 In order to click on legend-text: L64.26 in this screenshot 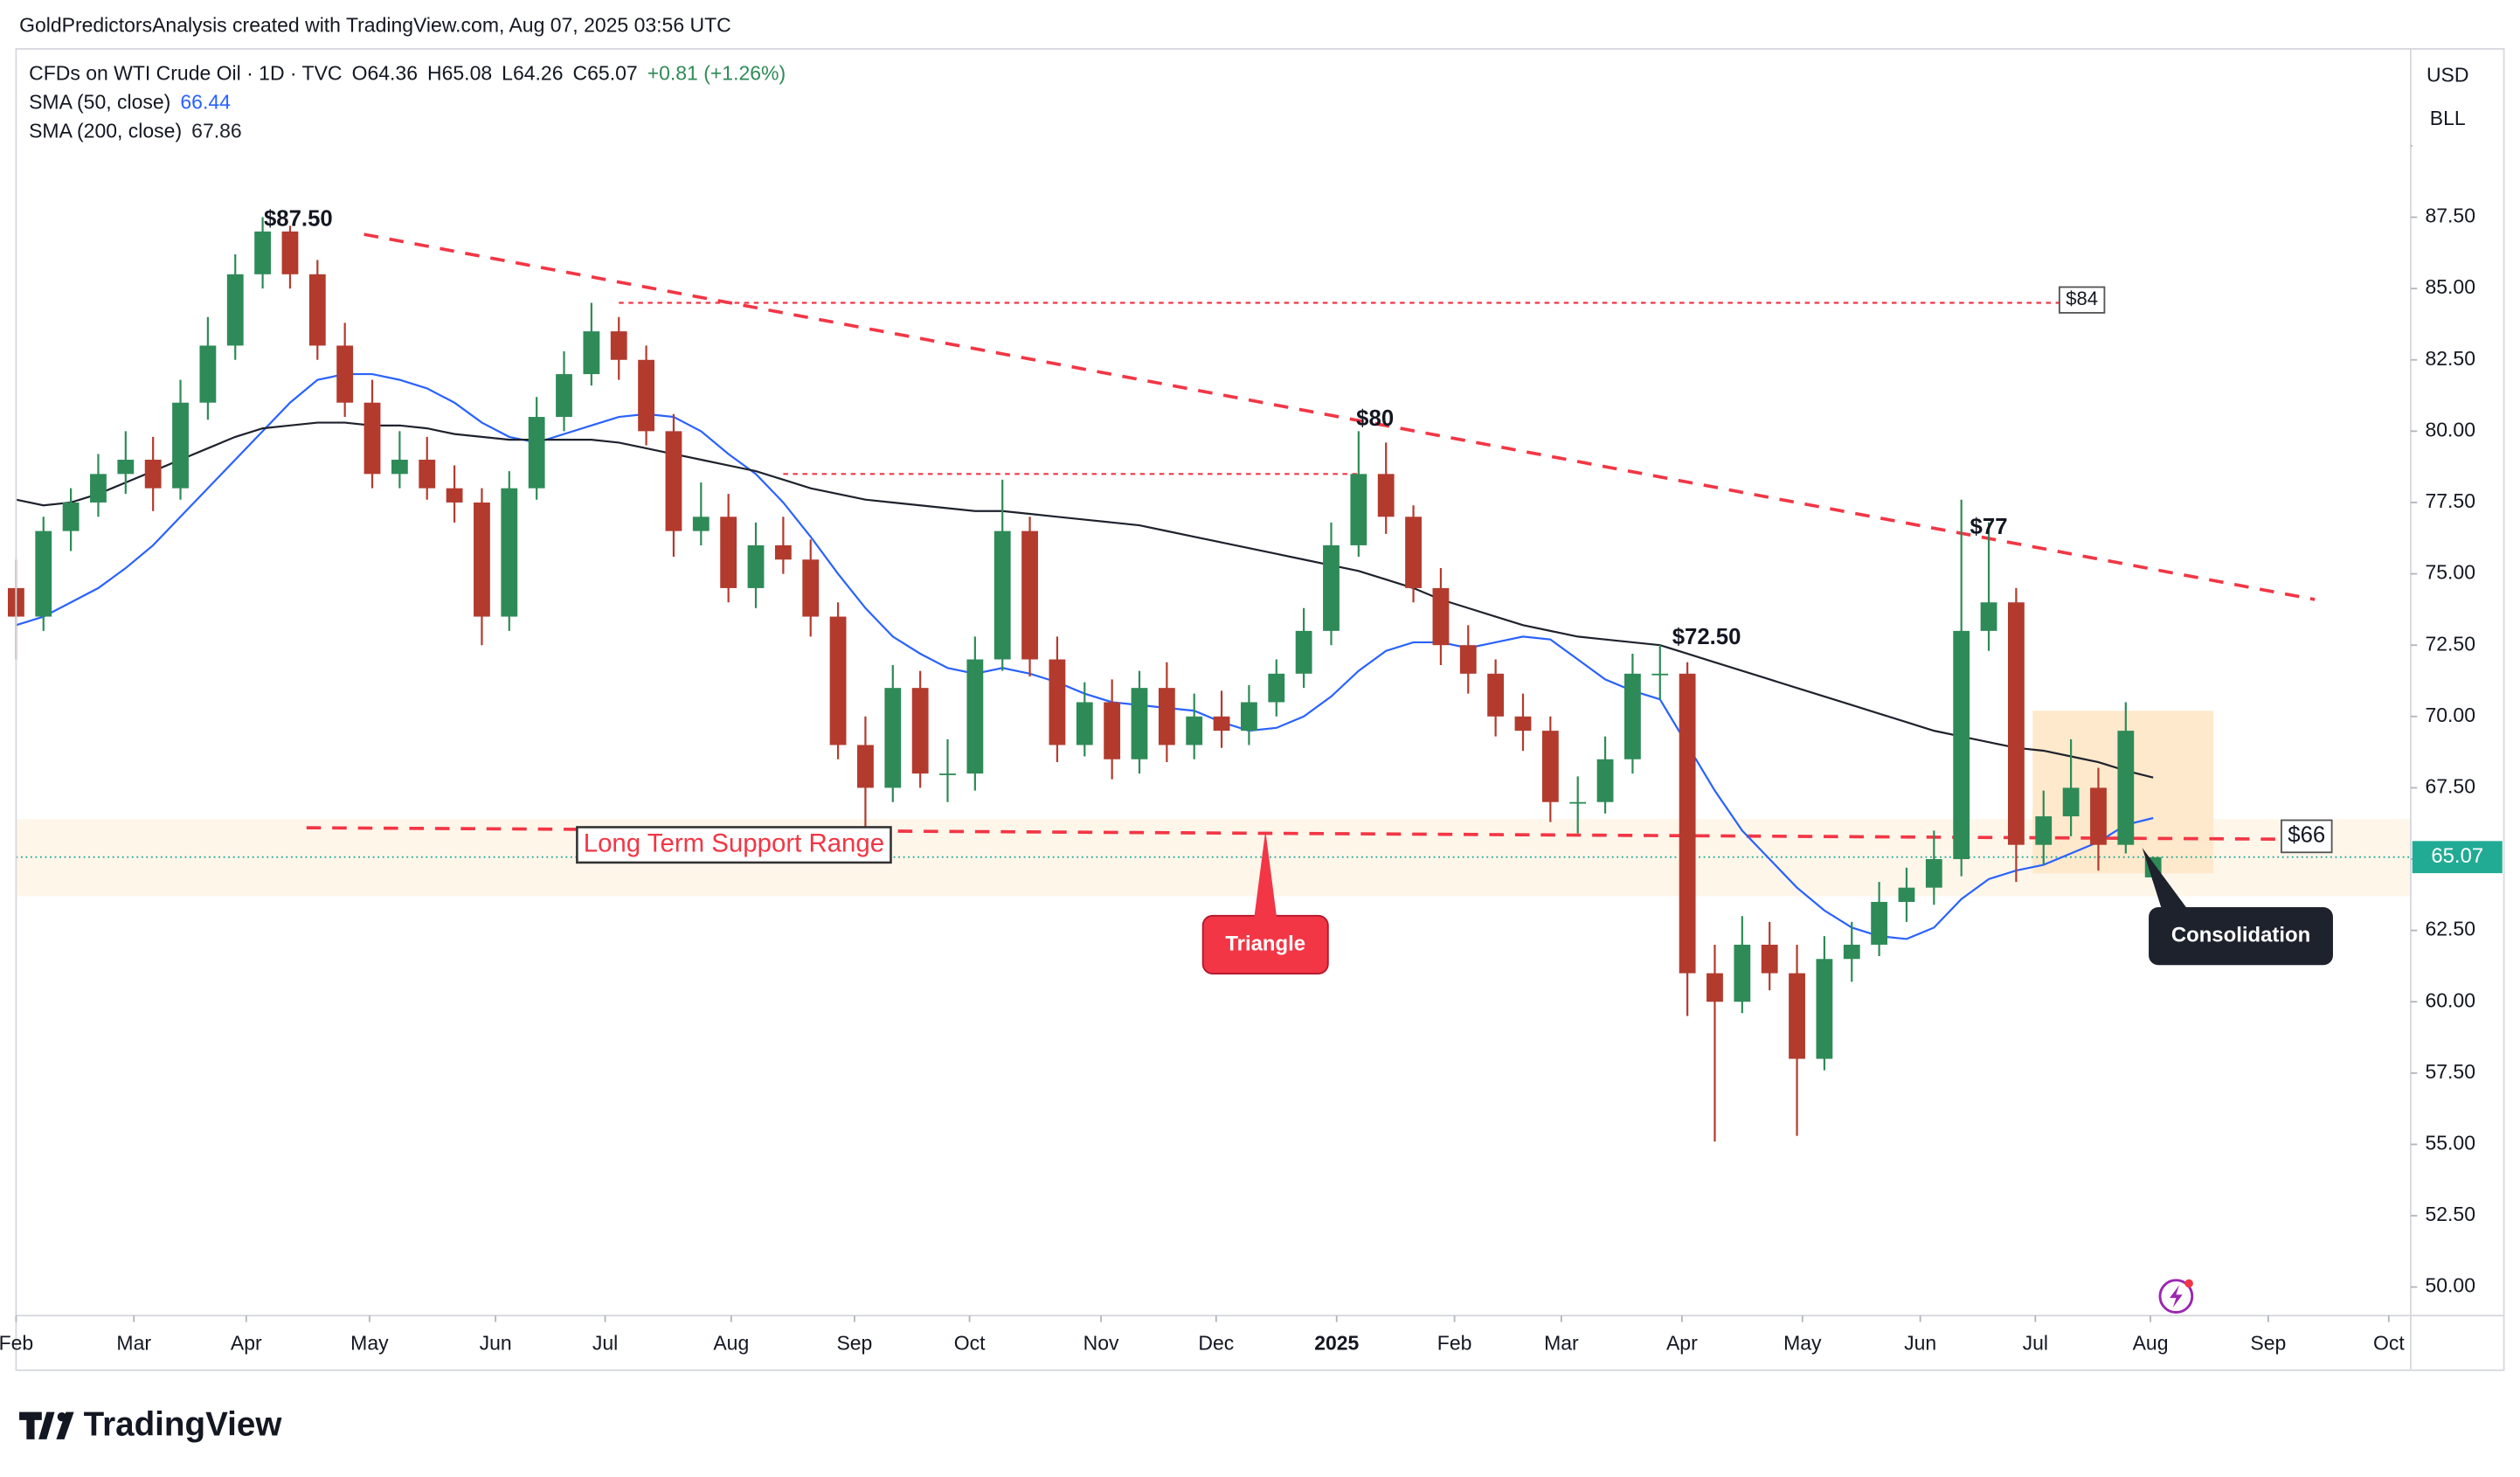, I will do `click(532, 72)`.